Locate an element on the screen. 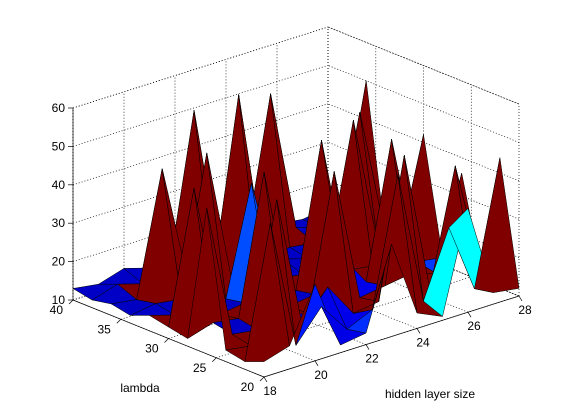 The height and width of the screenshot is (420, 561). x-tick-label: 26 is located at coordinates (474, 326).